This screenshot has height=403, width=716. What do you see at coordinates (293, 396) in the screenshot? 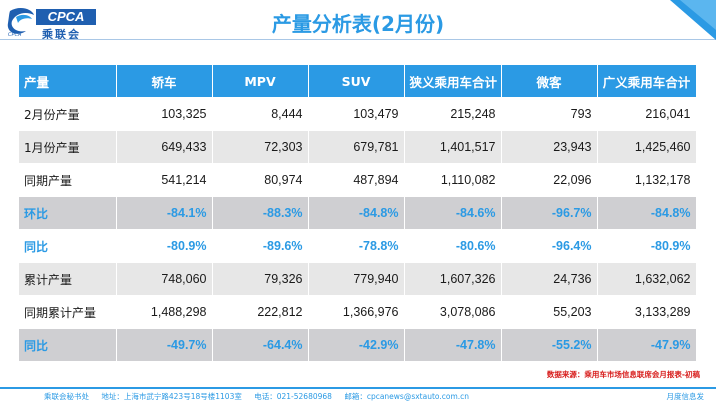
I see `footer-phone: 电话：021-52680968` at bounding box center [293, 396].